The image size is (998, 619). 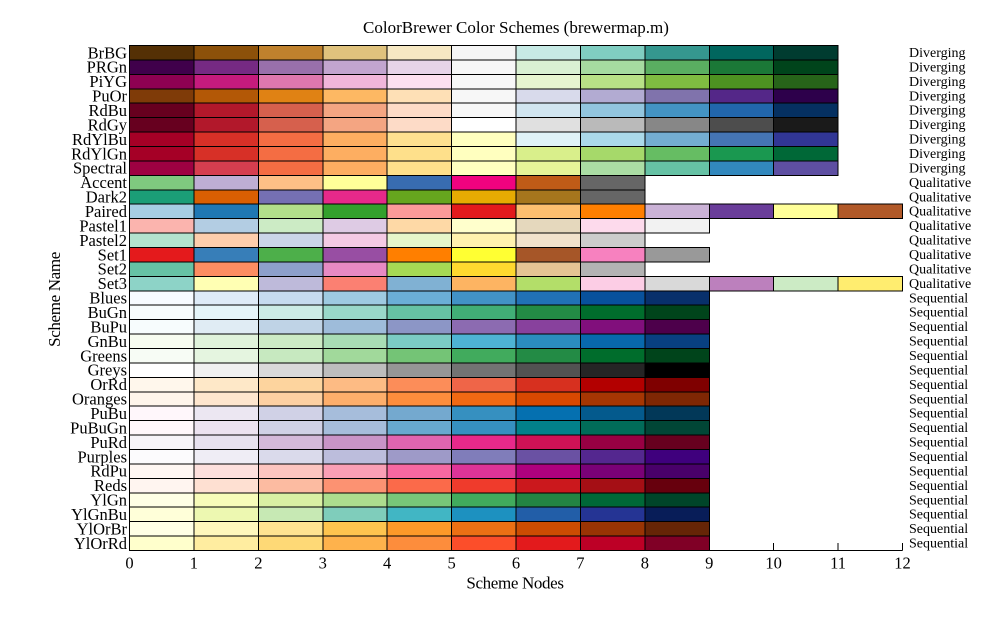 What do you see at coordinates (112, 269) in the screenshot?
I see `svg-text: Set2` at bounding box center [112, 269].